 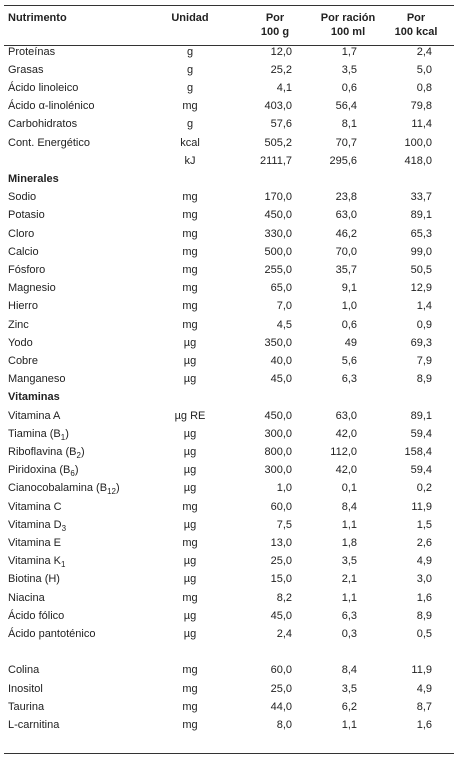 I want to click on name-text: Manganeso, so click(x=37, y=379).